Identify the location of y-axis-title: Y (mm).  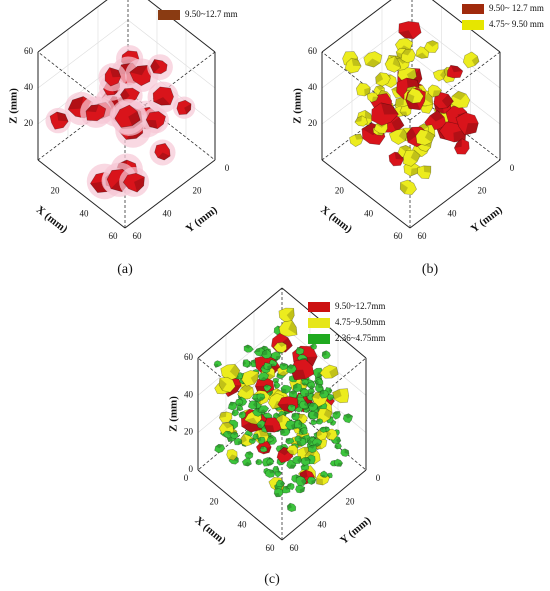
(487, 219).